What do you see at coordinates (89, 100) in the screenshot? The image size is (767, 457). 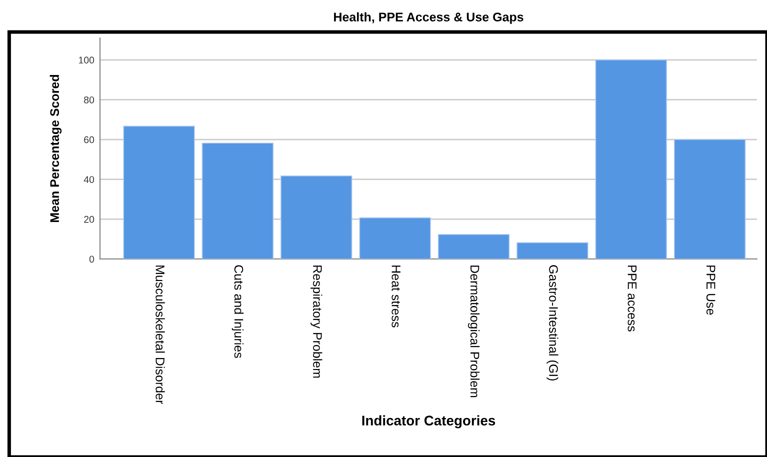 I see `y-tick-label: 80` at bounding box center [89, 100].